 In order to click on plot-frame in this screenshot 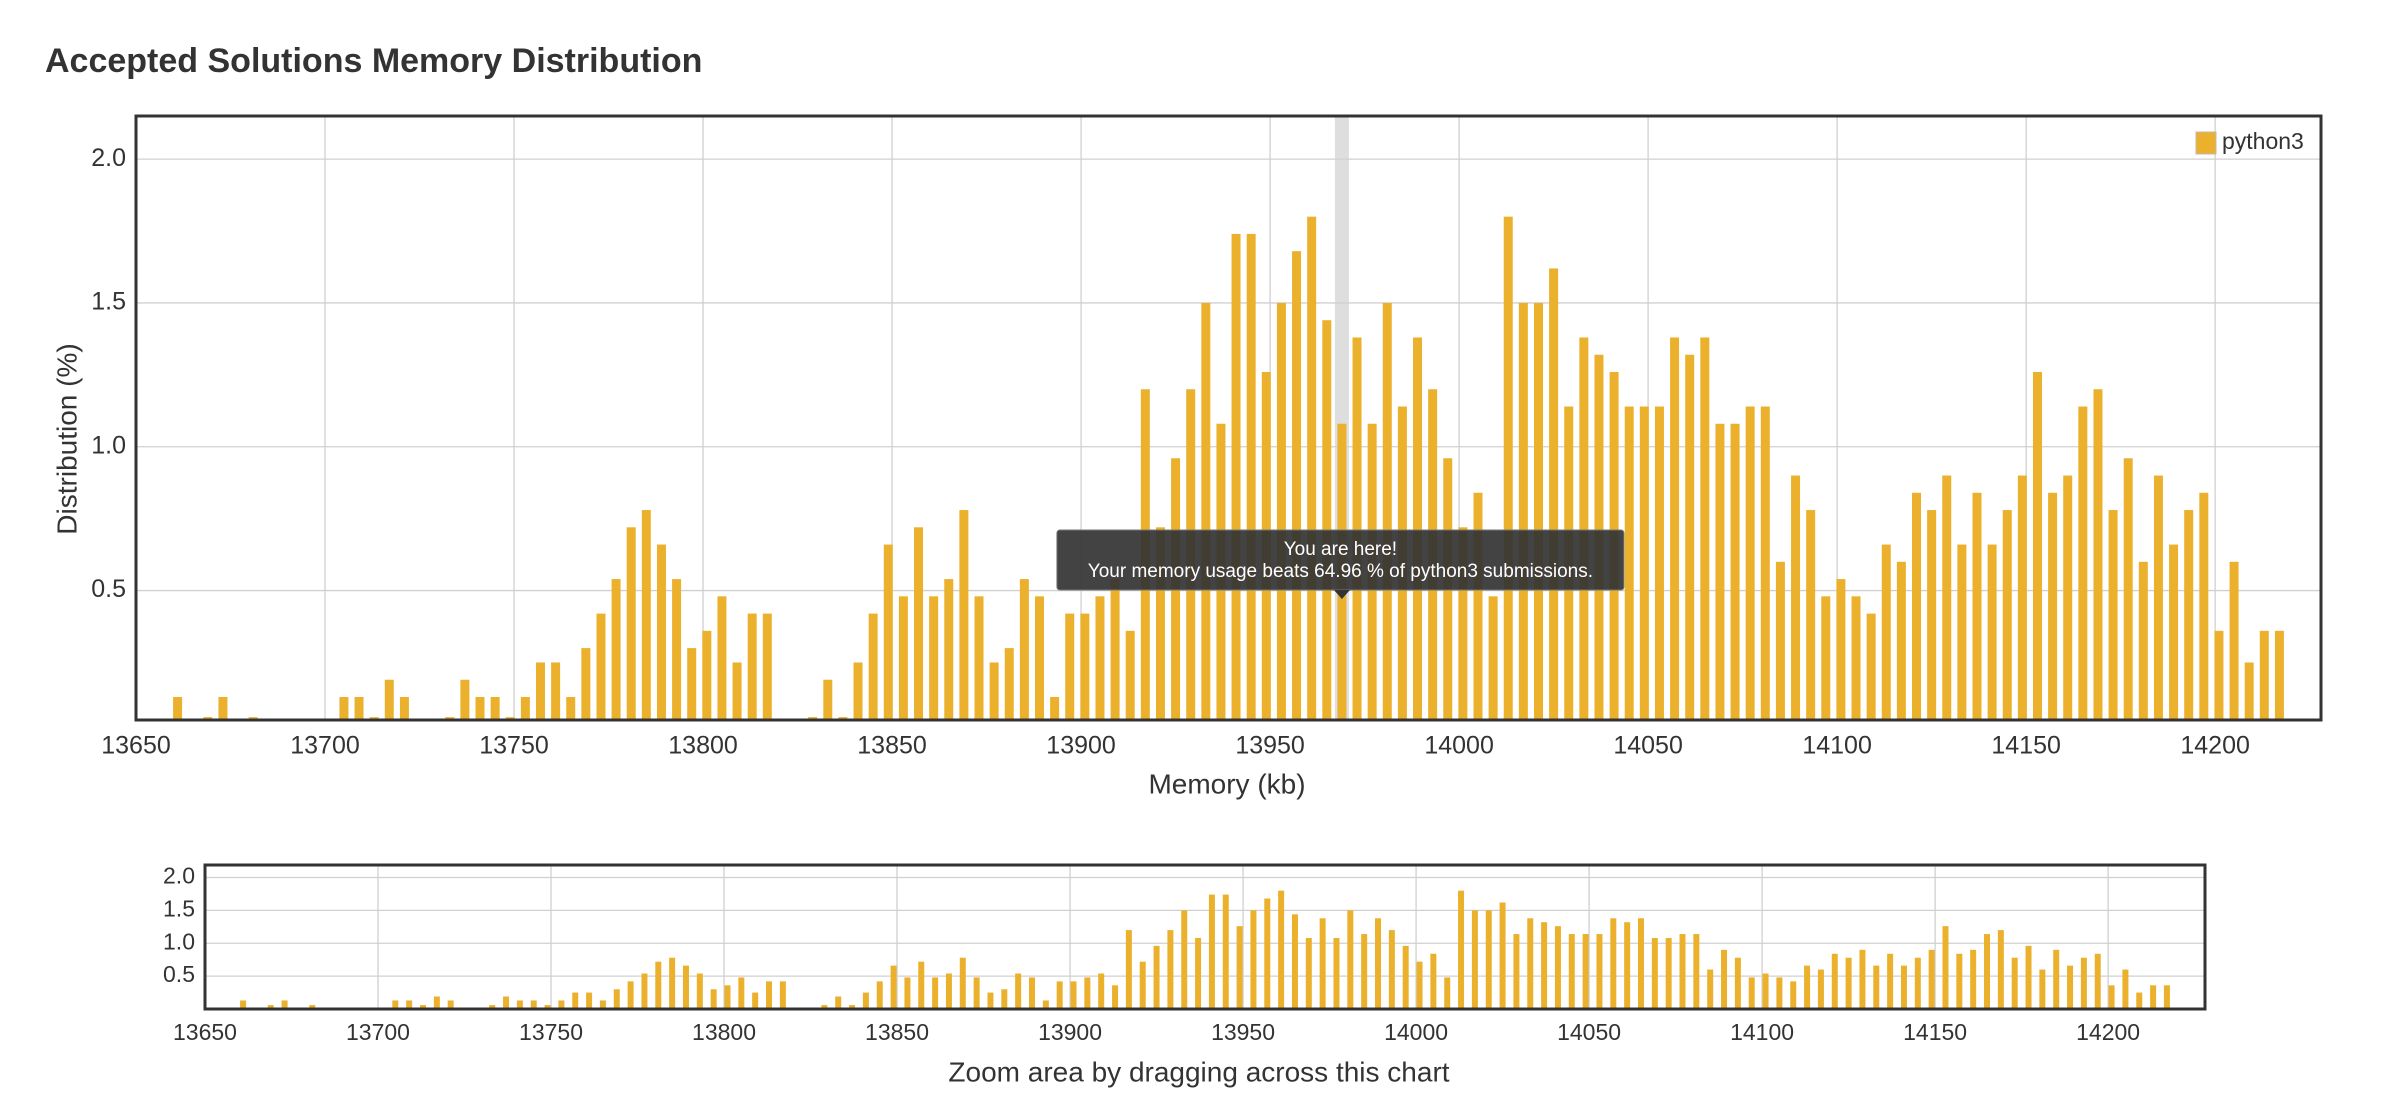, I will do `click(1205, 937)`.